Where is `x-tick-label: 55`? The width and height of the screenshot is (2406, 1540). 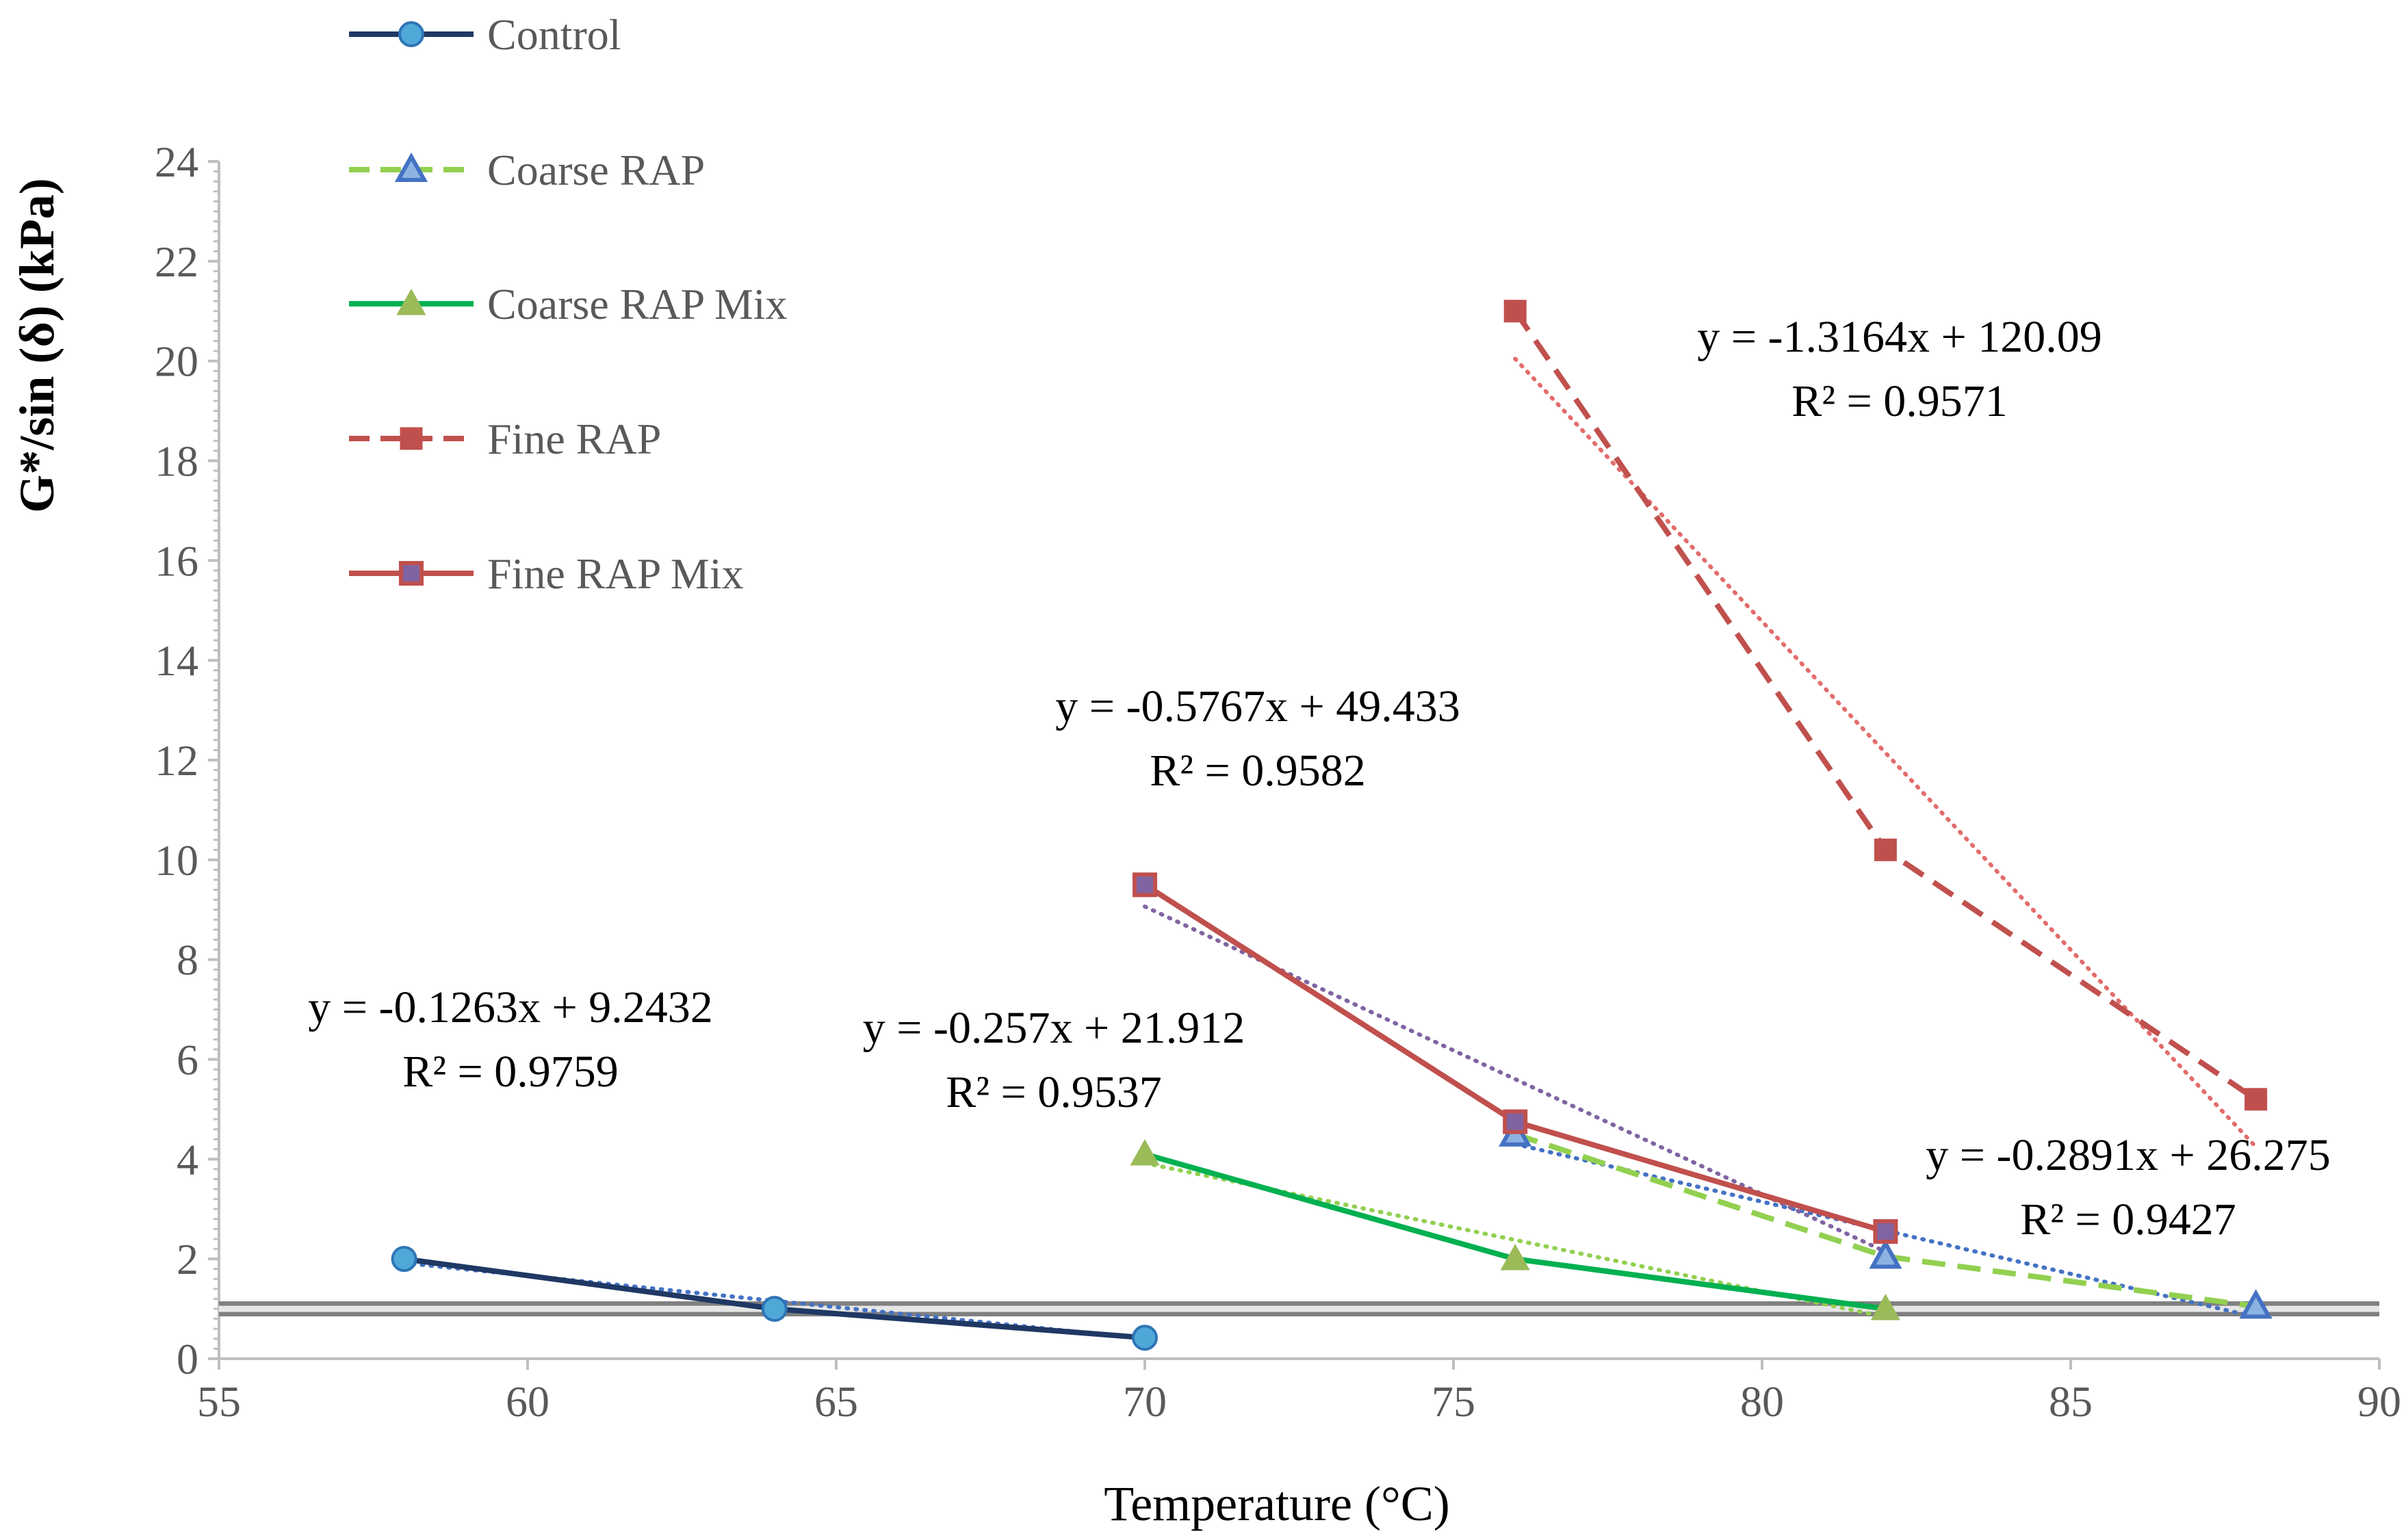 x-tick-label: 55 is located at coordinates (219, 1401).